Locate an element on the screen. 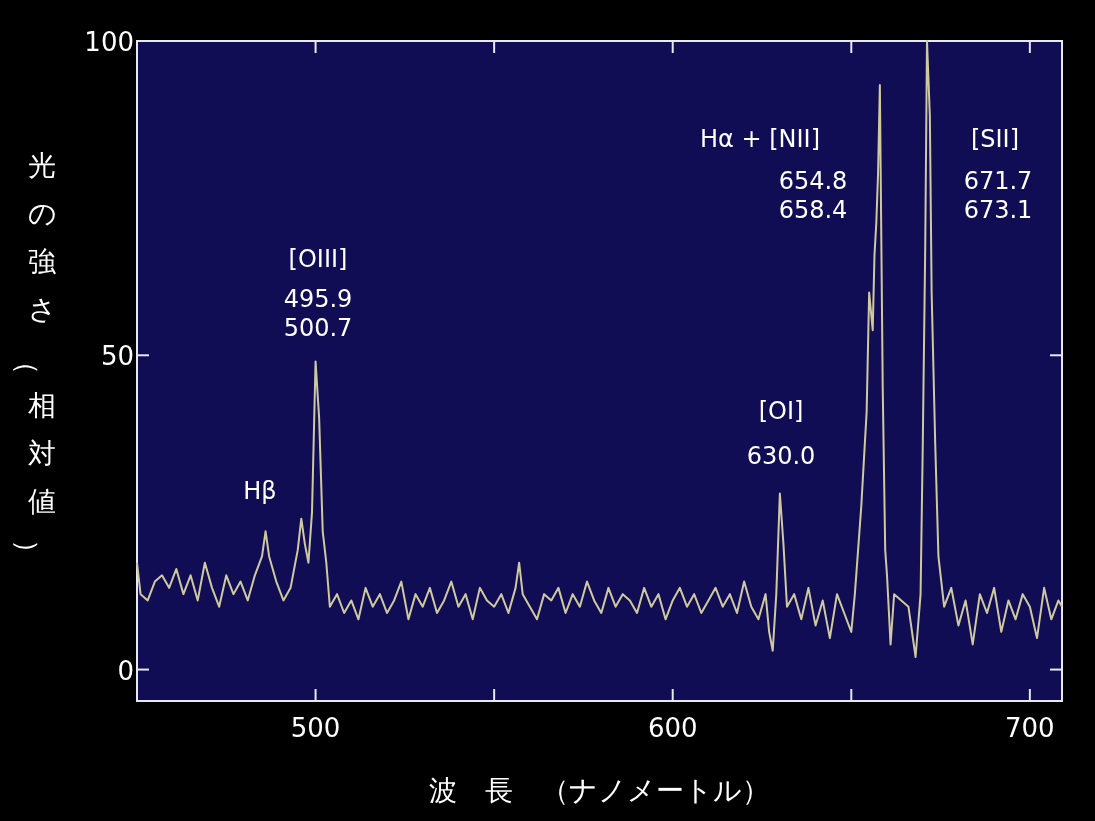 The image size is (1095, 821). y-tick-label: 100 is located at coordinates (109, 42).